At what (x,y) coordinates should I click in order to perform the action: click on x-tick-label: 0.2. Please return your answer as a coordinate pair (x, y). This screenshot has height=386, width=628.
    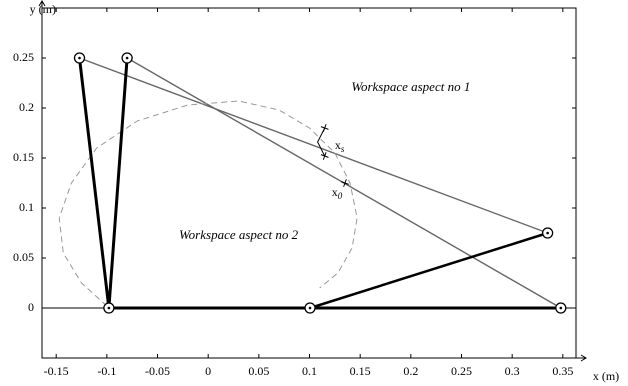
    Looking at the image, I should click on (410, 371).